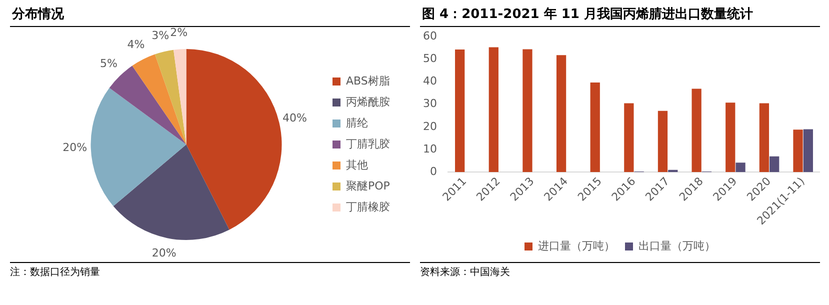 The height and width of the screenshot is (305, 829). Describe the element at coordinates (210, 15) in the screenshot. I see `chart-title: 分布情况` at that location.